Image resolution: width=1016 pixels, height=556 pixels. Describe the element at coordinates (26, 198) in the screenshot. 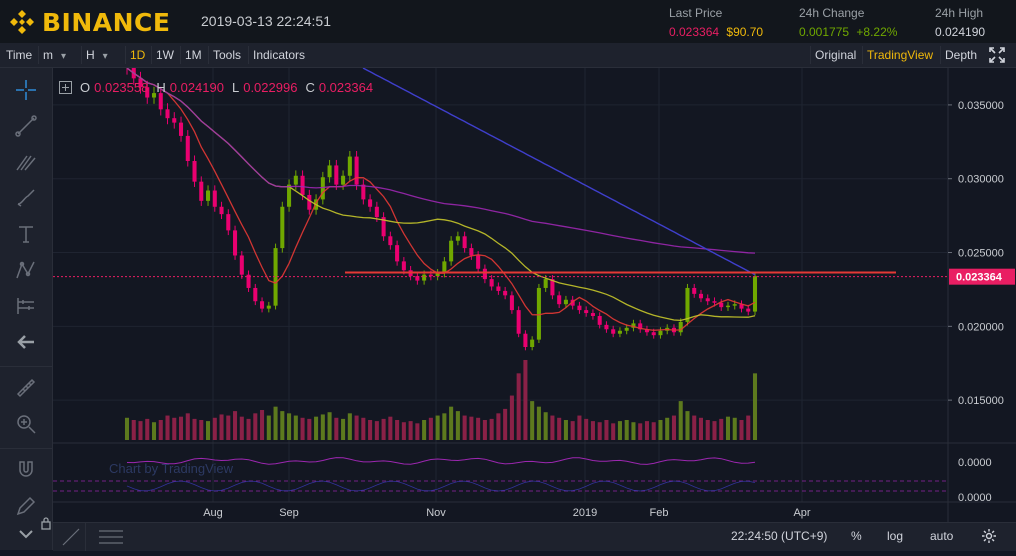

I see `brush-icon` at that location.